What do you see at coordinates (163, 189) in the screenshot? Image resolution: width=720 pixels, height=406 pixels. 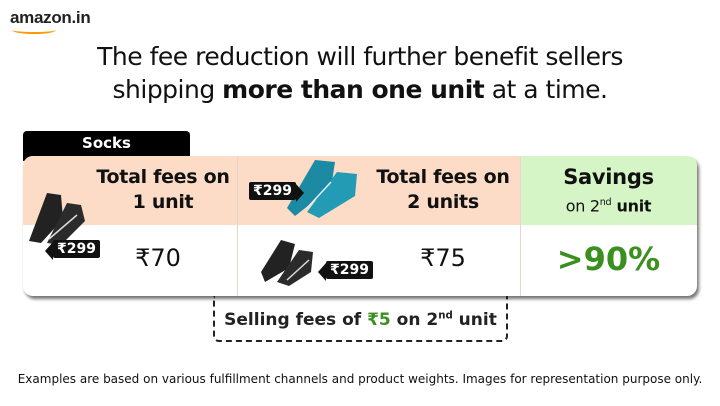 I see `col1-header: Total fees on 1 unit` at bounding box center [163, 189].